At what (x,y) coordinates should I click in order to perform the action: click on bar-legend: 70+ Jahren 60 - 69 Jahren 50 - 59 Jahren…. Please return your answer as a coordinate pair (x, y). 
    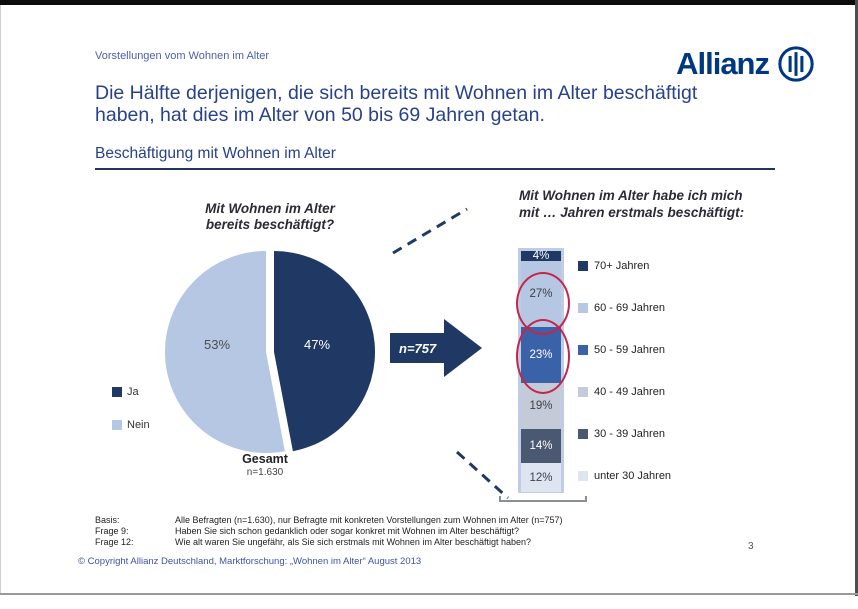
    Looking at the image, I should click on (624, 384).